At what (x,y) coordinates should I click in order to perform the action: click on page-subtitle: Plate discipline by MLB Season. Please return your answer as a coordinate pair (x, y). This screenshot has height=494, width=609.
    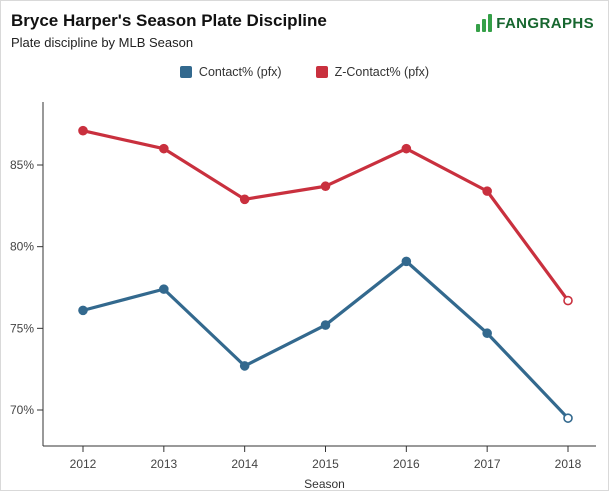
    Looking at the image, I should click on (102, 42).